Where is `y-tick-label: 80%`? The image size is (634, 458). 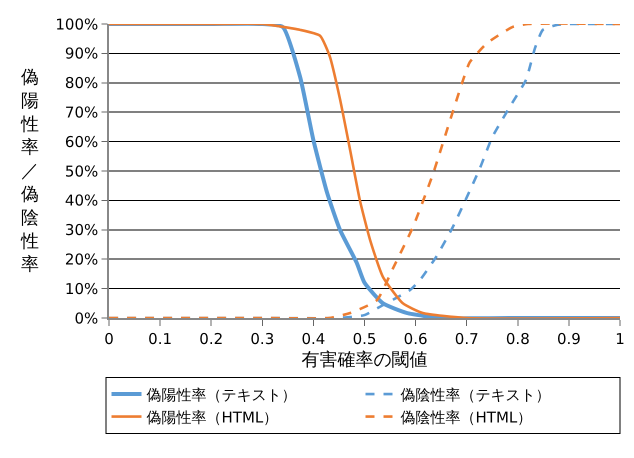
y-tick-label: 80% is located at coordinates (81, 83).